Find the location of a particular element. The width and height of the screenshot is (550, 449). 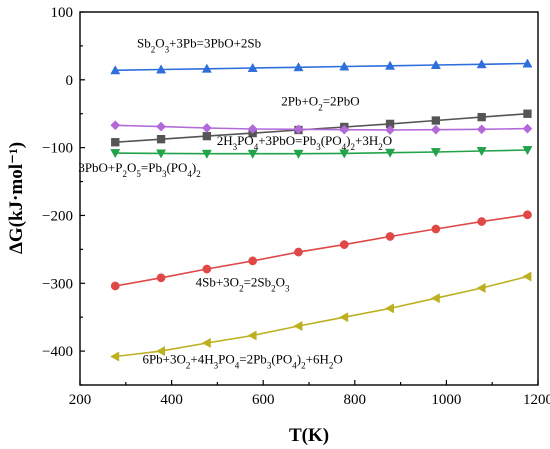

y-tick-label: −400 is located at coordinates (57, 352).